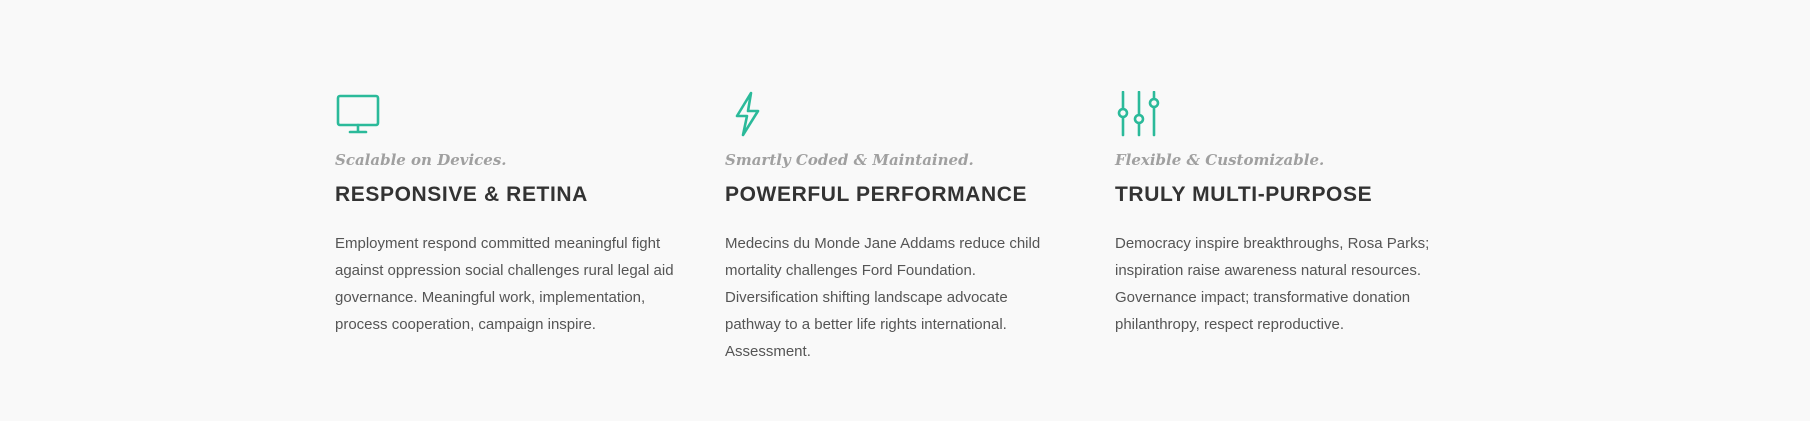  What do you see at coordinates (920, 114) in the screenshot?
I see `lightning-icon` at bounding box center [920, 114].